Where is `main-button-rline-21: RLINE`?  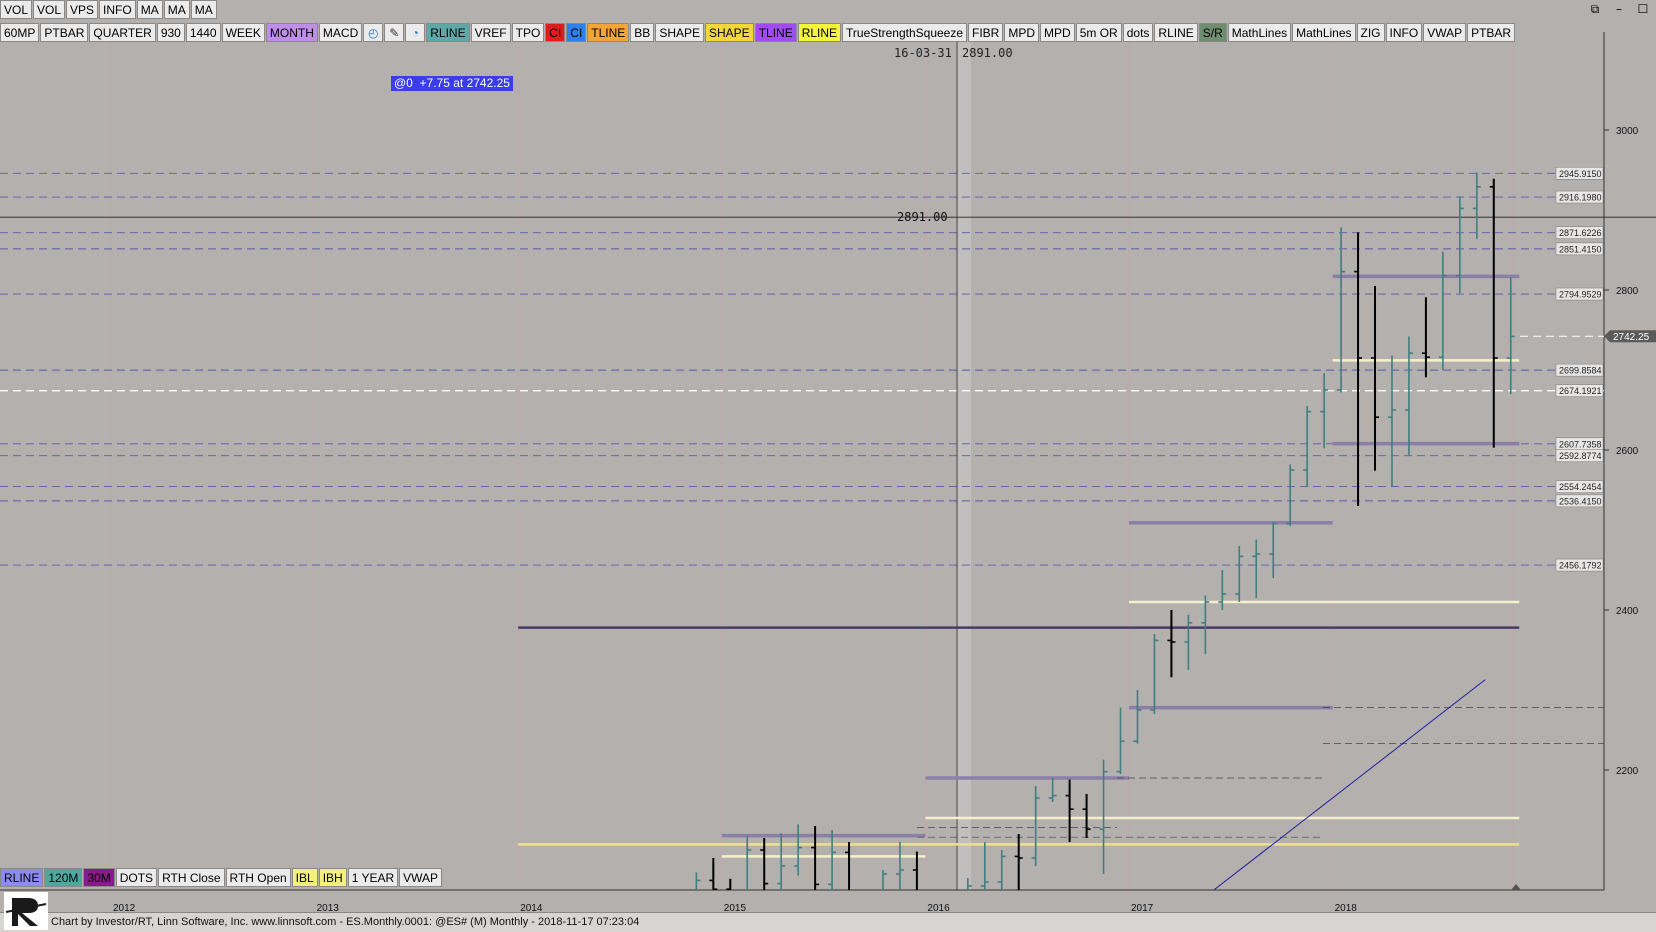 main-button-rline-21: RLINE is located at coordinates (819, 32).